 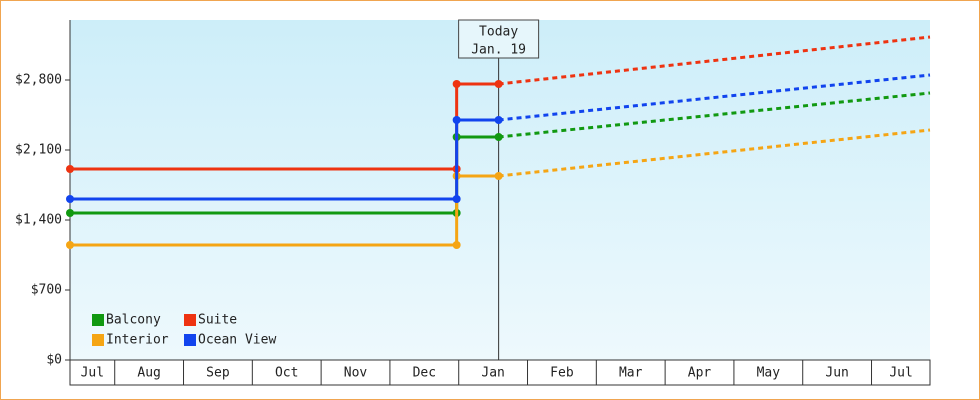 I want to click on today-label: Today, so click(x=498, y=32).